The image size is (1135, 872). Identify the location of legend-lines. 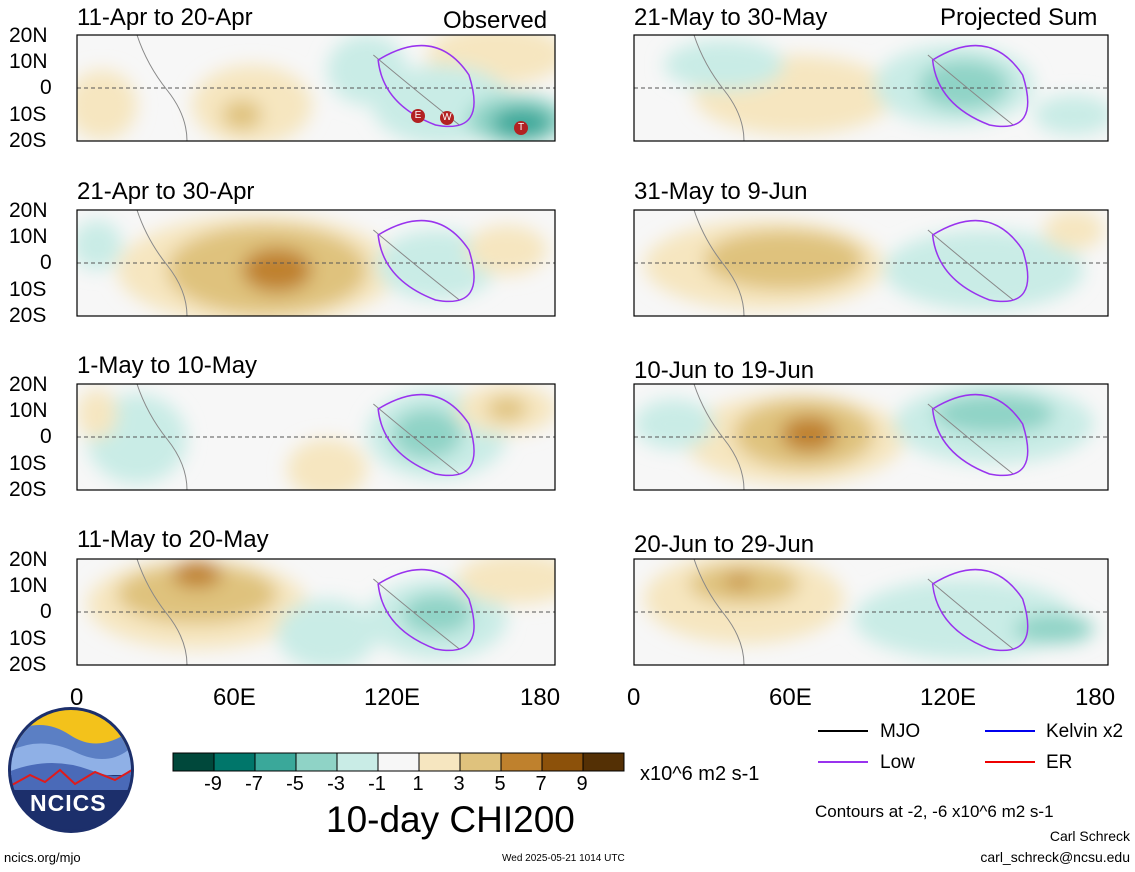
(926, 746).